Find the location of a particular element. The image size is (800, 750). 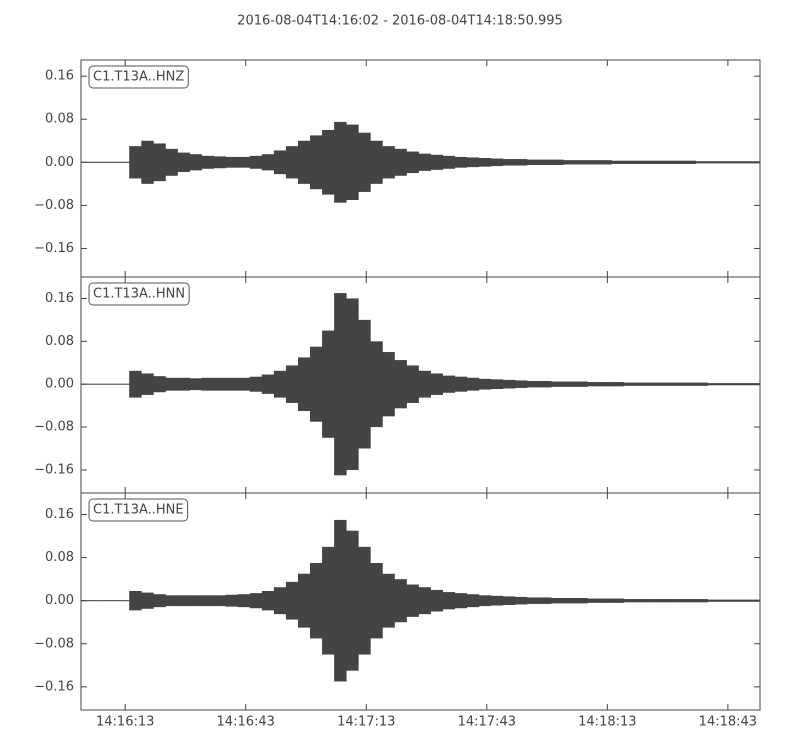

trace-label: C1.T13A..HNZ is located at coordinates (138, 77).